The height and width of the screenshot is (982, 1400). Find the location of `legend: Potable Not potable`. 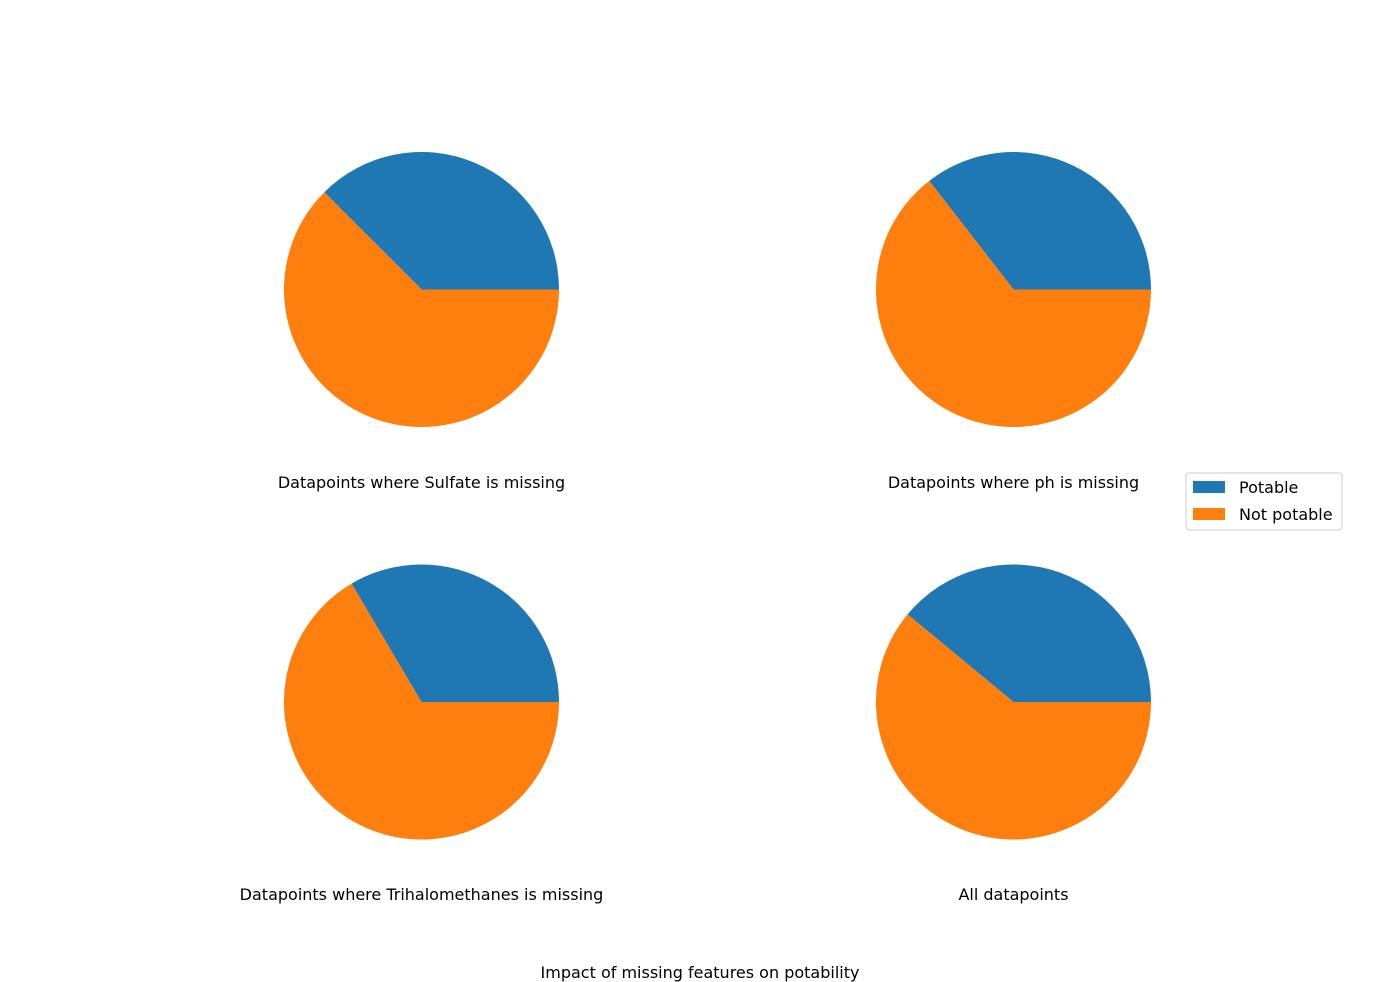

legend: Potable Not potable is located at coordinates (1264, 501).